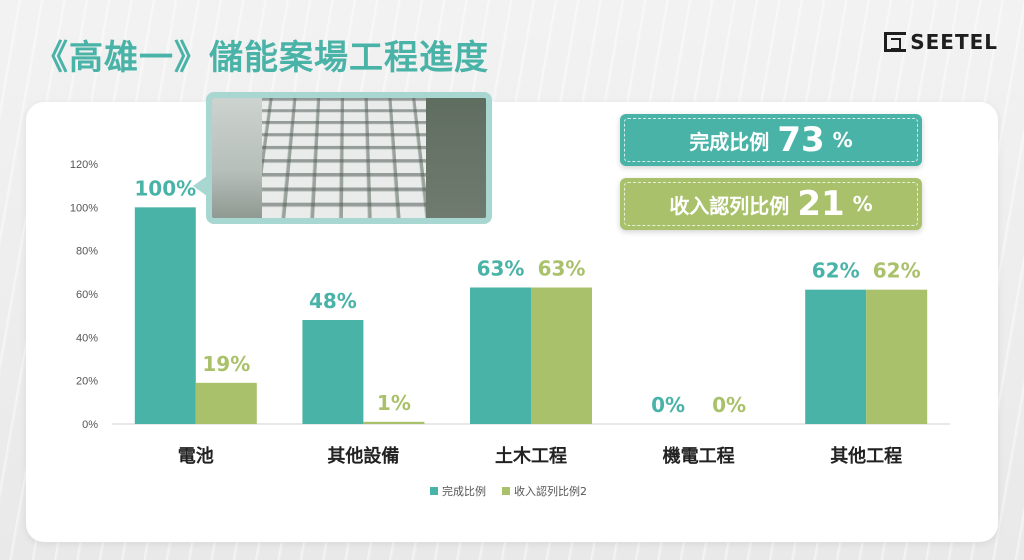  Describe the element at coordinates (866, 456) in the screenshot. I see `category-label: 其他工程` at that location.